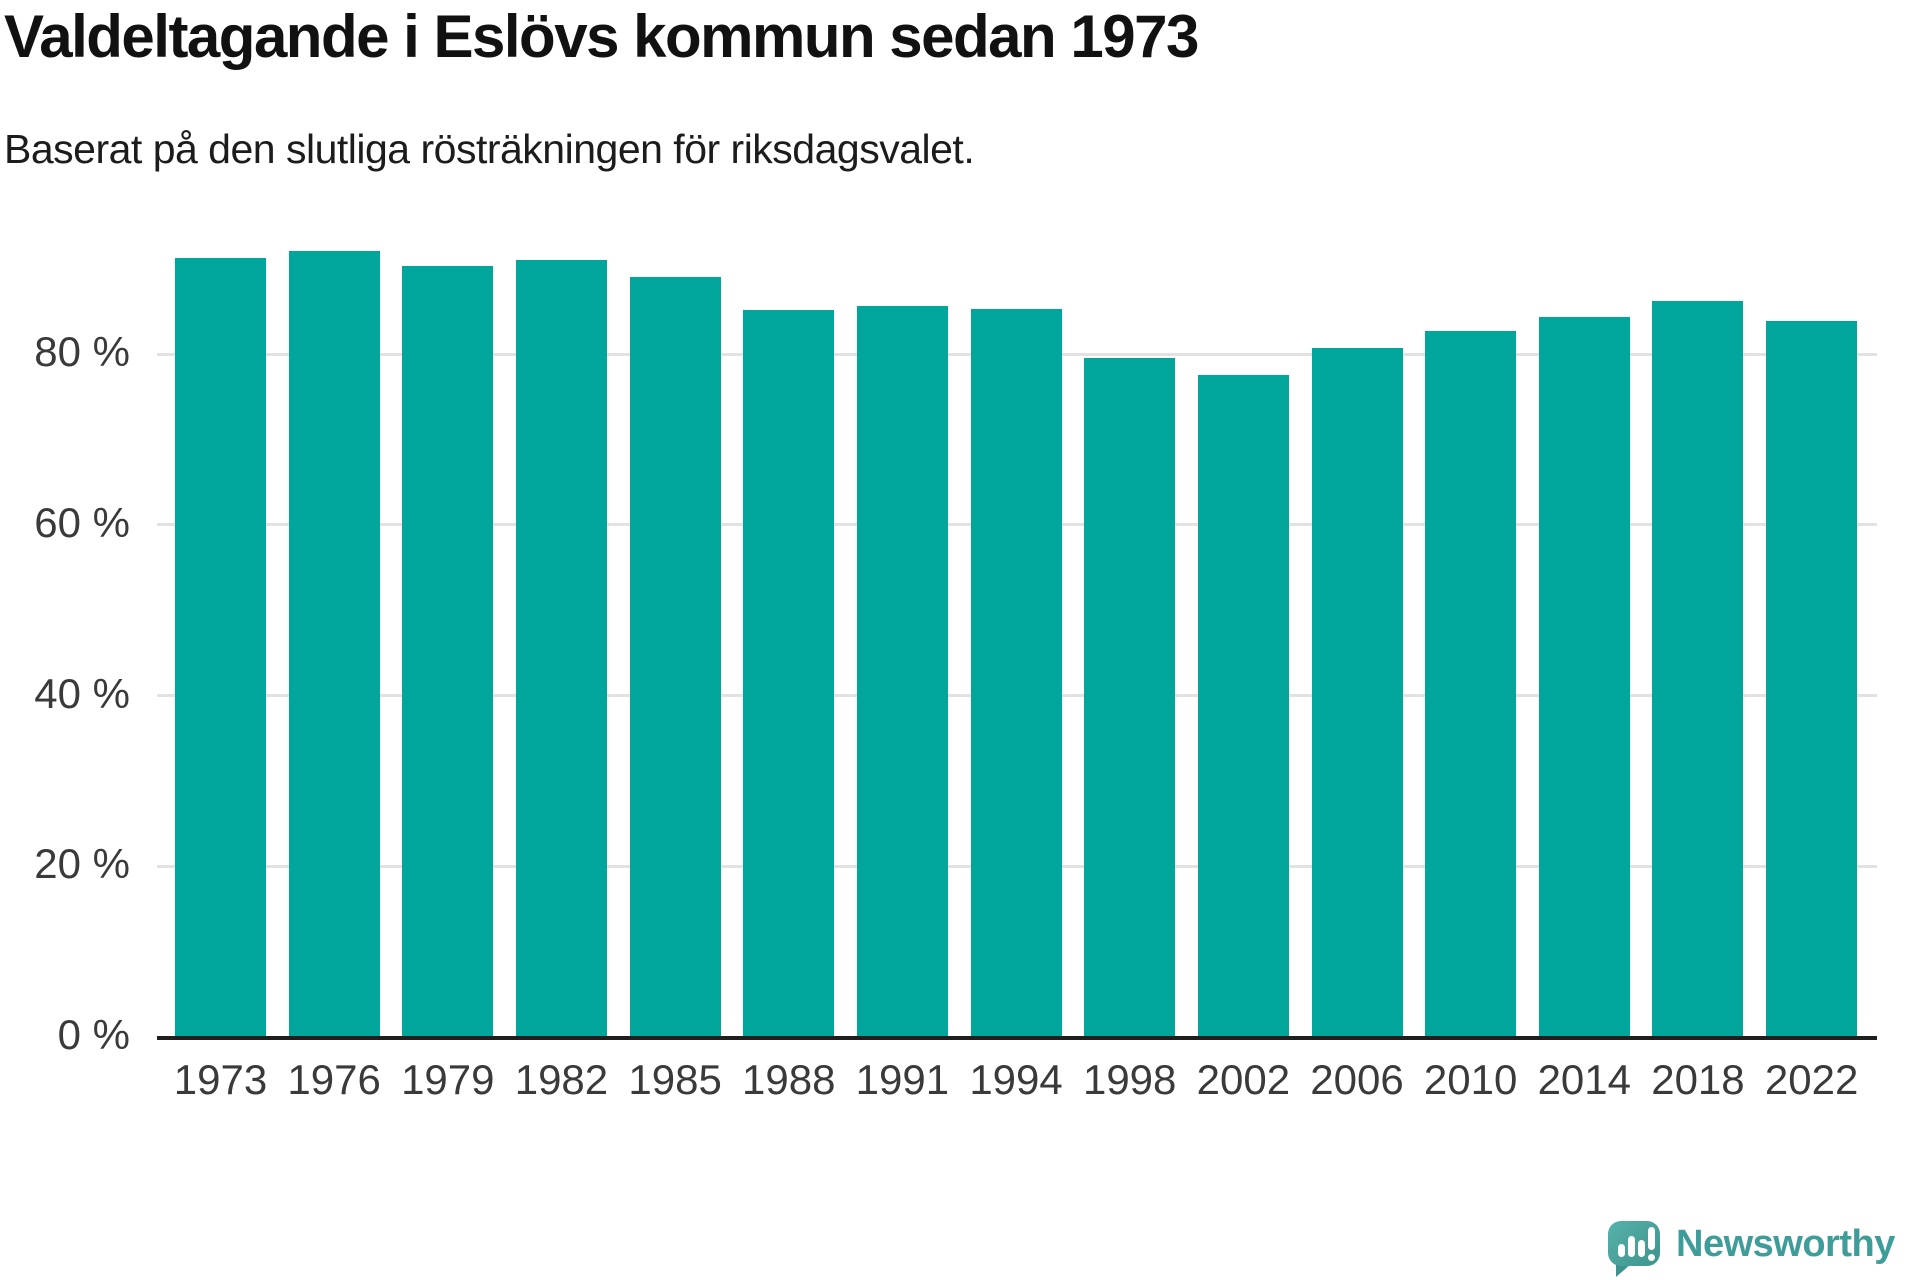  I want to click on xtick-label-2010: 2010, so click(1470, 1079).